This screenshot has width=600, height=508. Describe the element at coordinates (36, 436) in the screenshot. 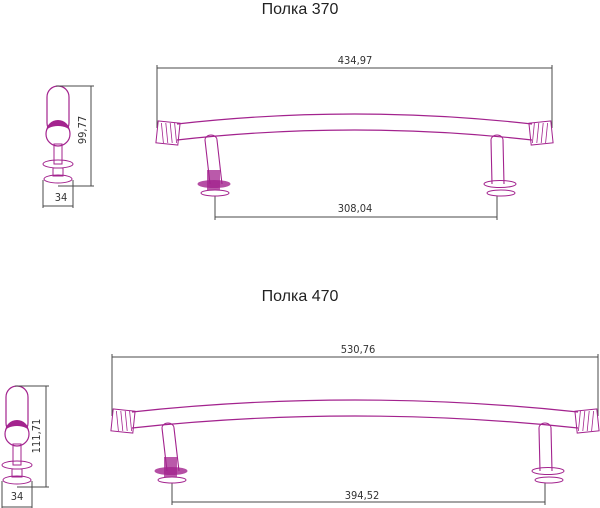

I see `shelf-470-height-label: 111,71` at that location.